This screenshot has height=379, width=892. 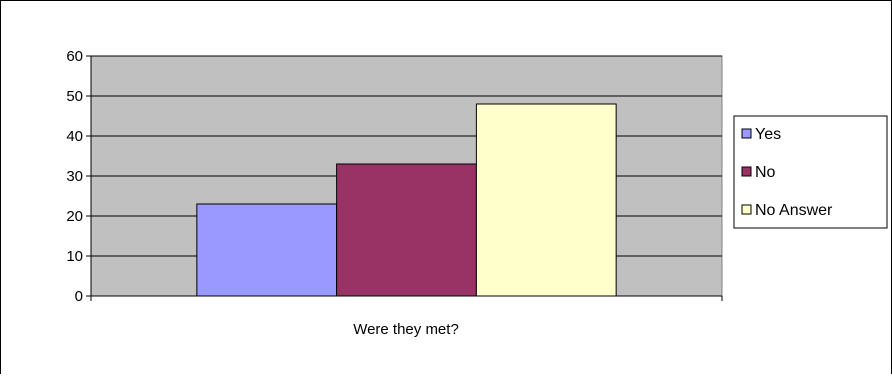 I want to click on y-axis-ticks: 0 10 20 30 40 50 60, so click(x=78, y=176).